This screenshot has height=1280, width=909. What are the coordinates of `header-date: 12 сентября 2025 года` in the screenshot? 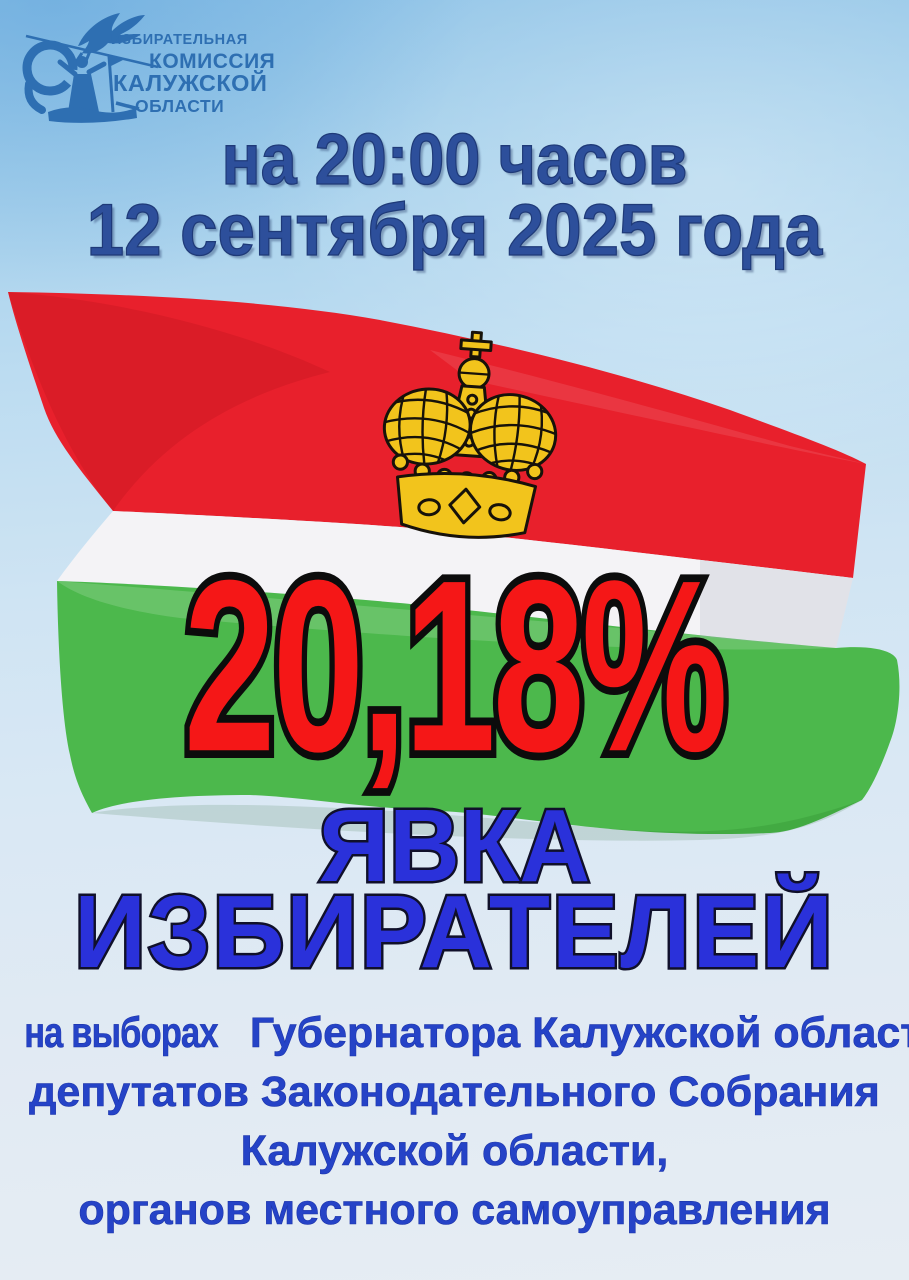 It's located at (454, 230).